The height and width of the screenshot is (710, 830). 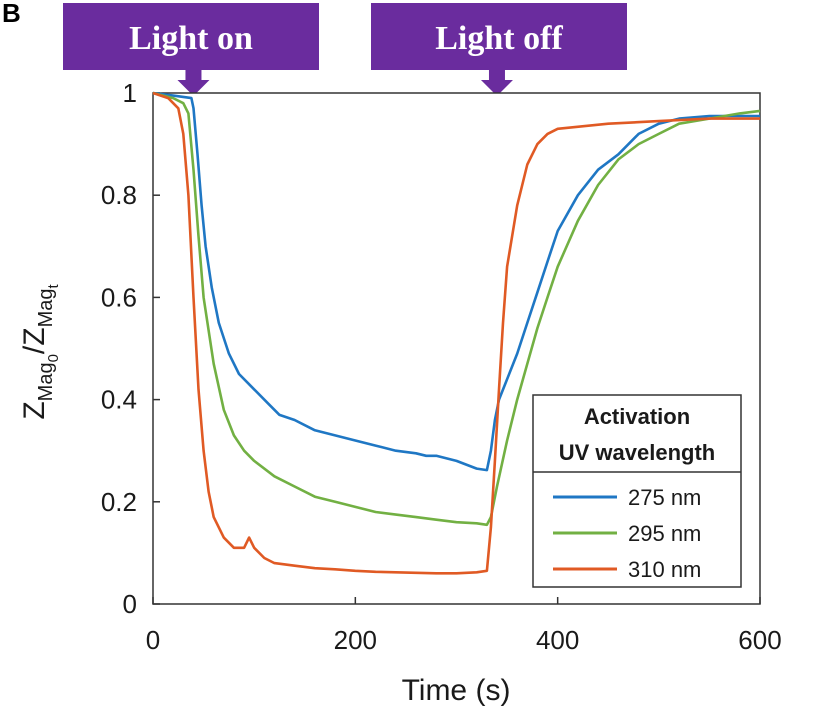 I want to click on y-tick-label: 0.6, so click(x=119, y=297).